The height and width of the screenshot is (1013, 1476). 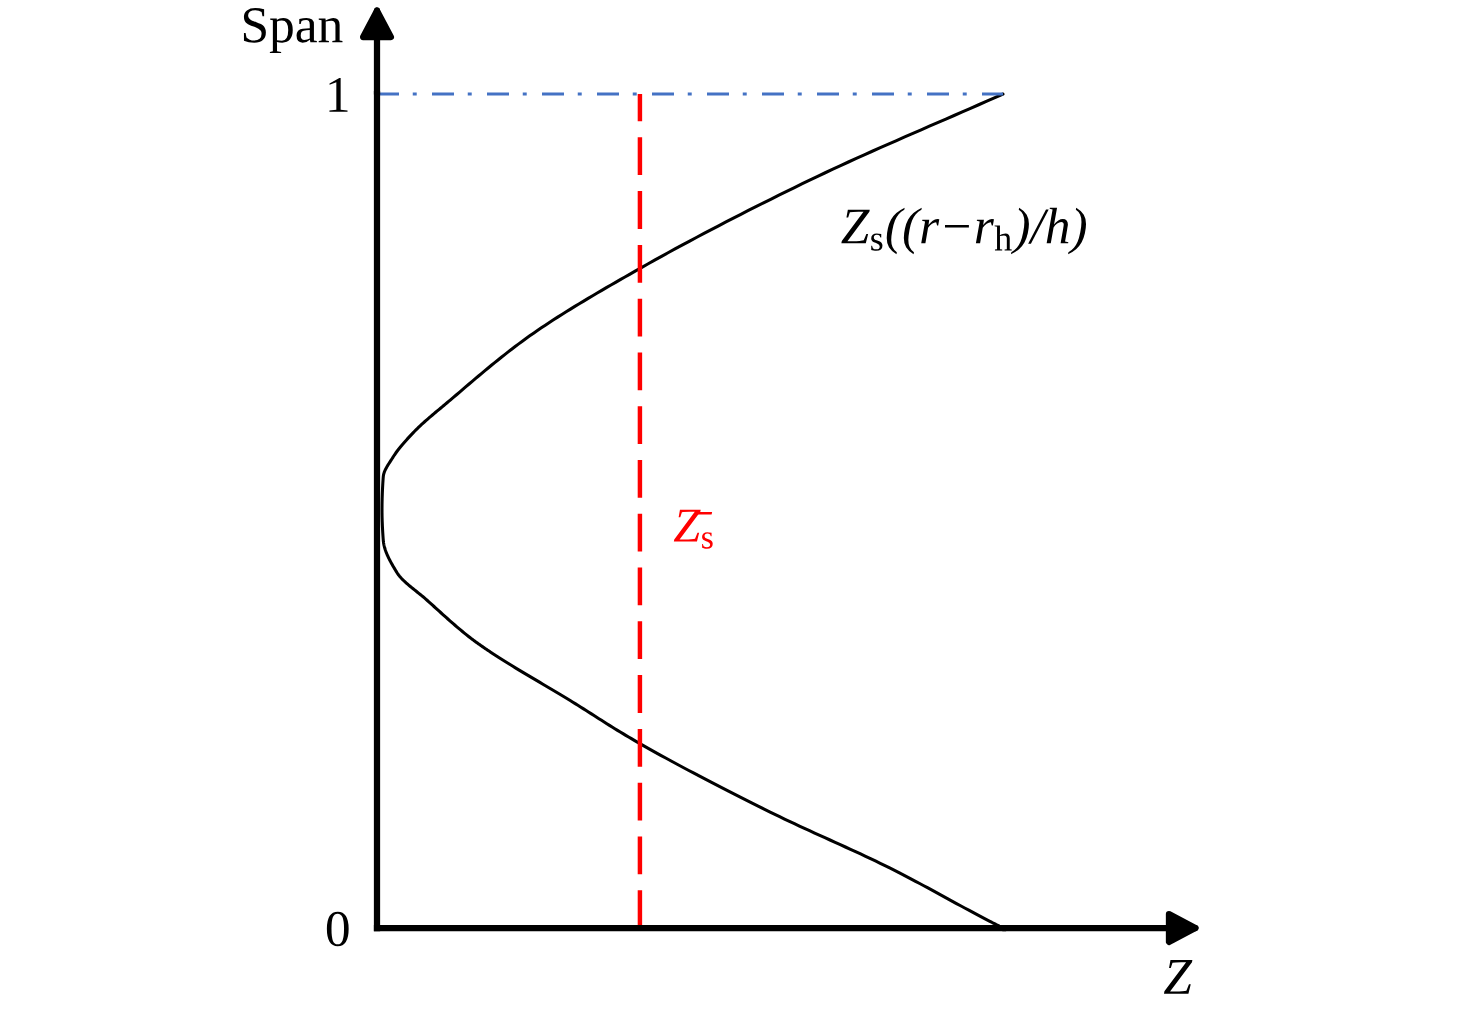 I want to click on x-axis-title: Z, so click(x=1178, y=977).